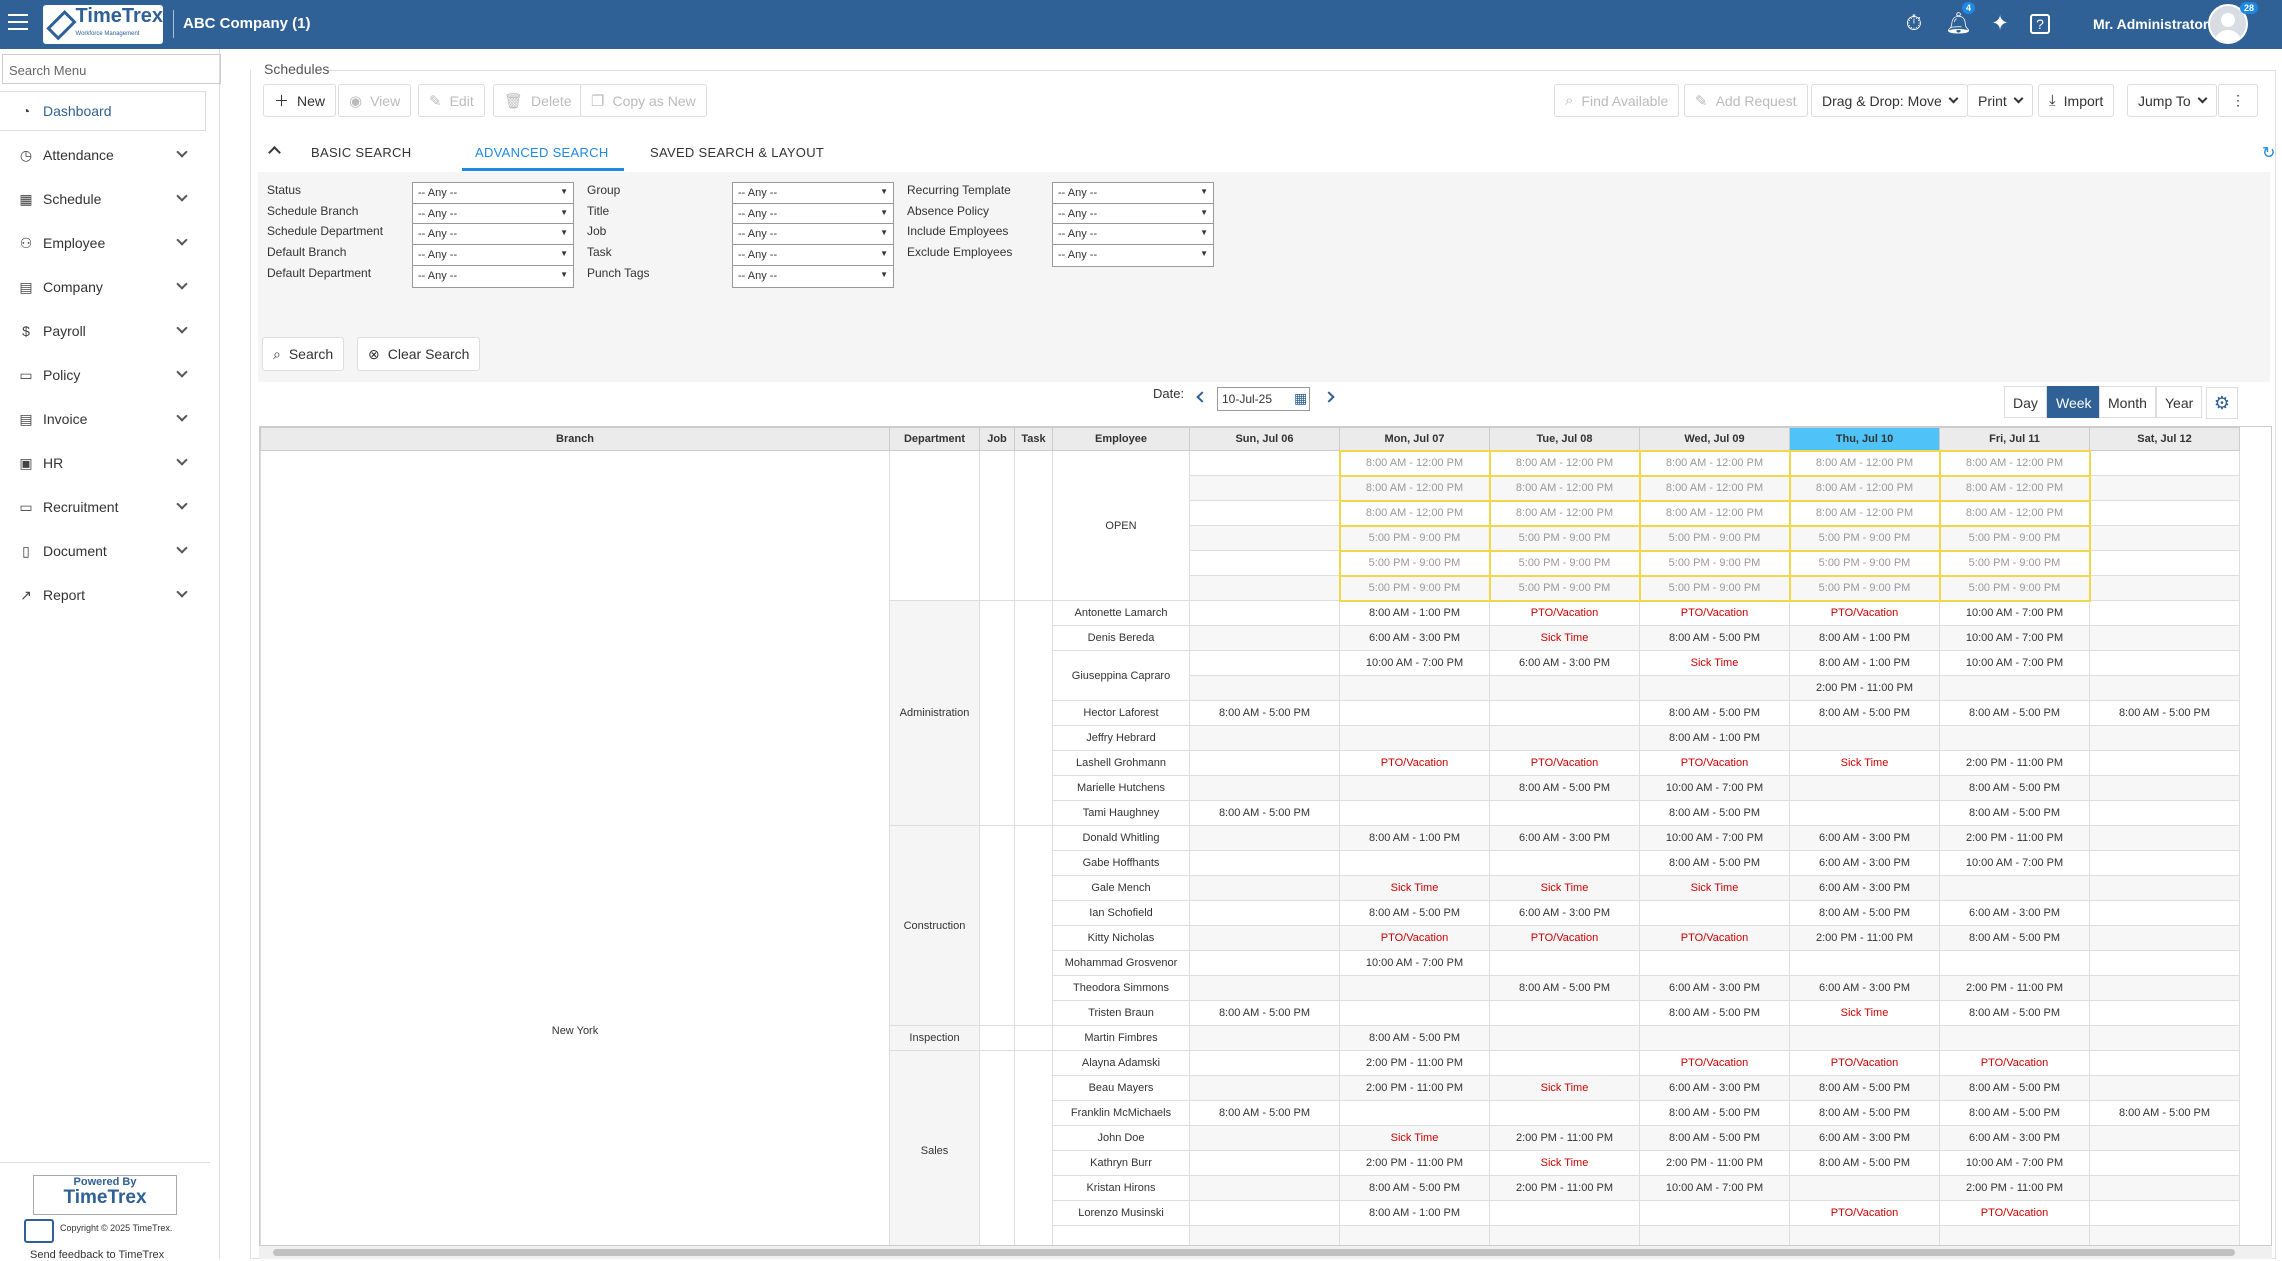 This screenshot has height=1261, width=2282. I want to click on employee-cell: Alayna Adamski, so click(1121, 1063).